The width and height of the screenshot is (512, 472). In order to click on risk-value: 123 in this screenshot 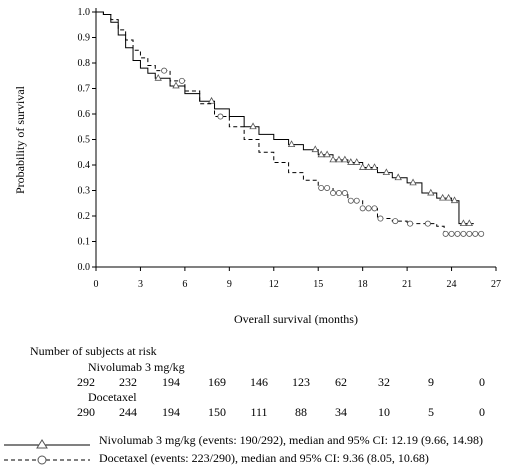, I will do `click(301, 382)`.